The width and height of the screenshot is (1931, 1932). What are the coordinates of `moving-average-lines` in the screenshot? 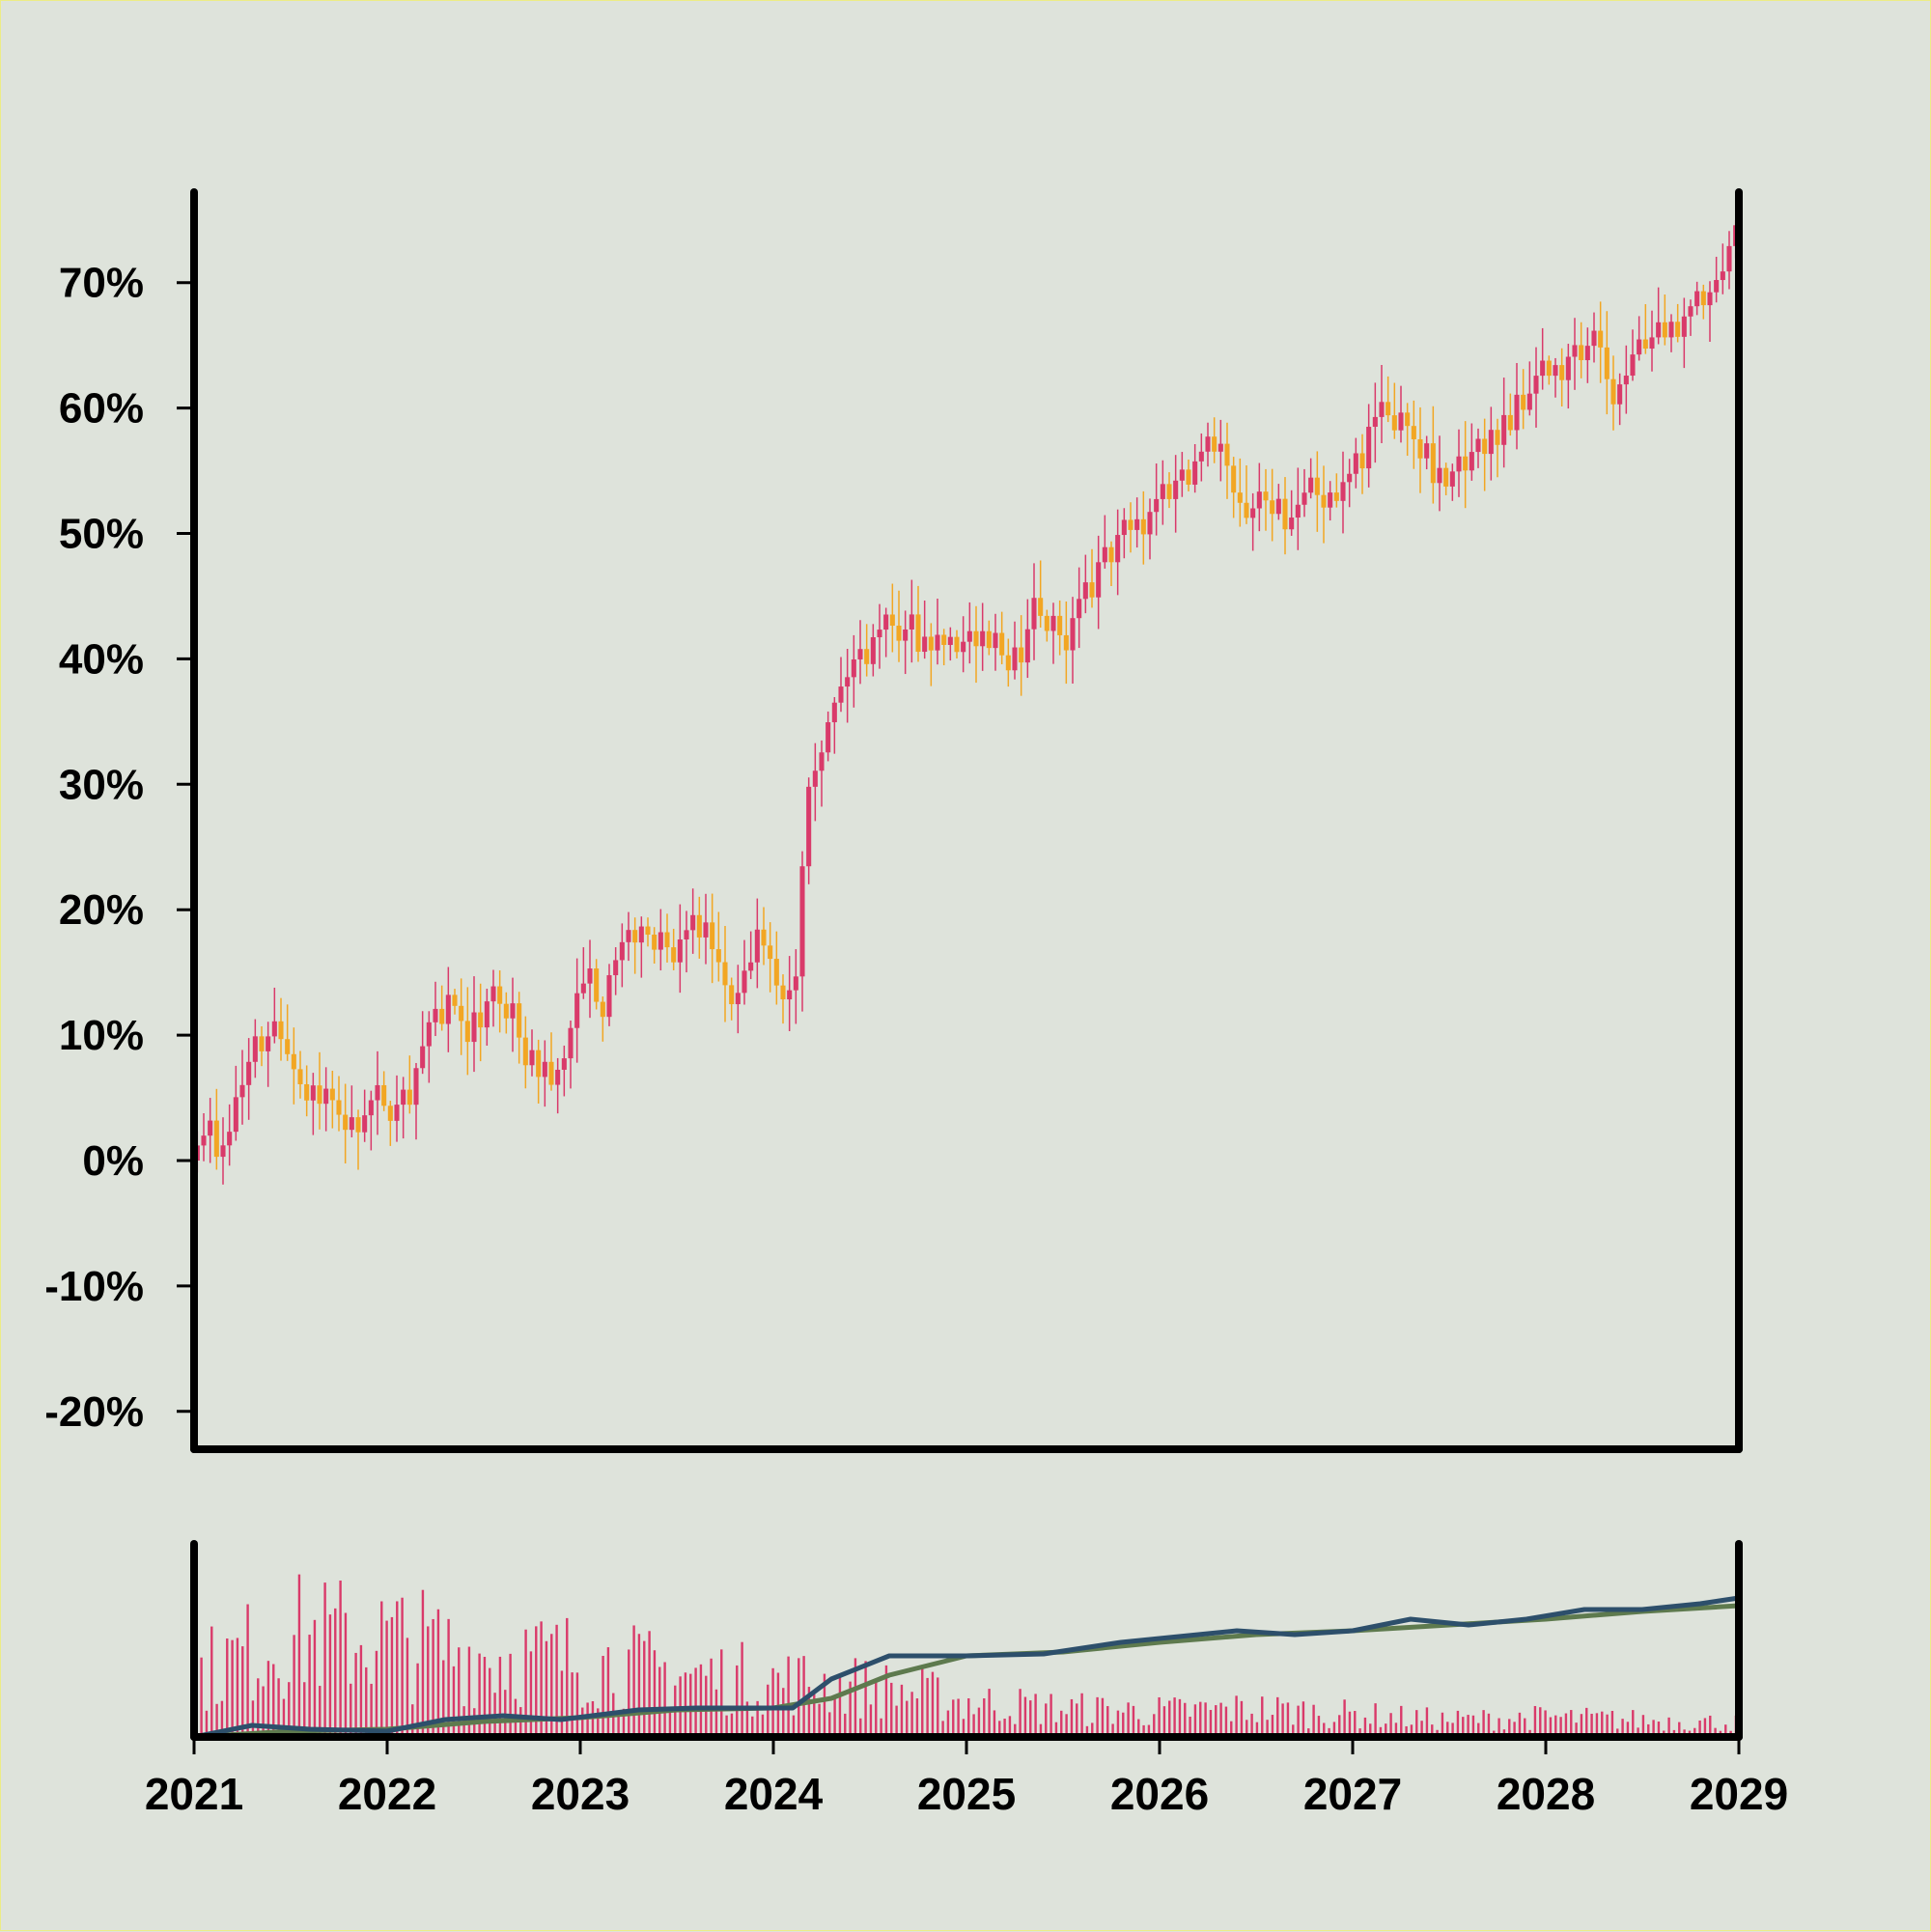 It's located at (966, 1668).